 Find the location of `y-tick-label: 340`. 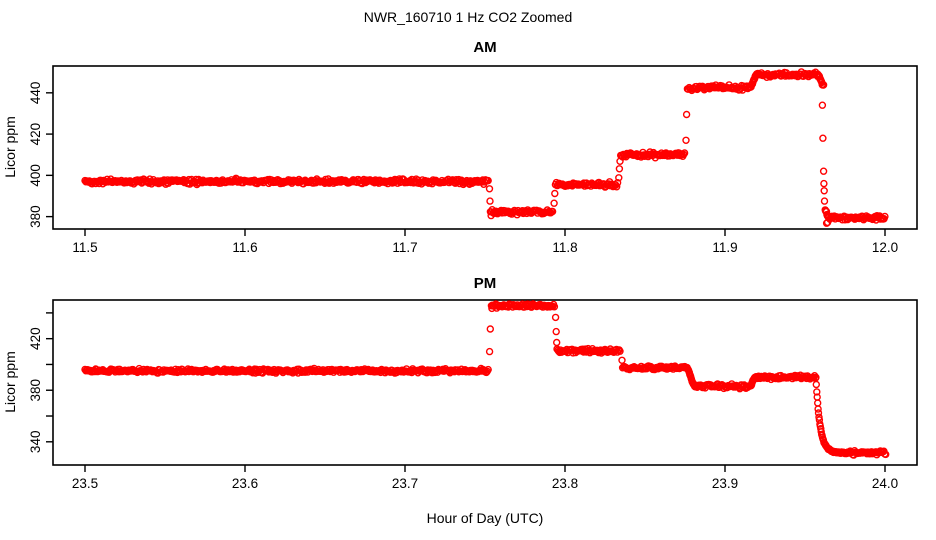

y-tick-label: 340 is located at coordinates (35, 442).